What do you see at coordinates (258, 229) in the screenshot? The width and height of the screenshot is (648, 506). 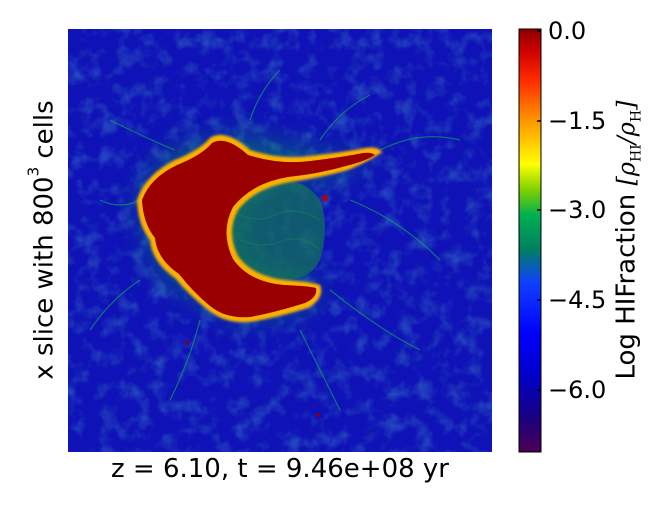 I see `ionized-region` at bounding box center [258, 229].